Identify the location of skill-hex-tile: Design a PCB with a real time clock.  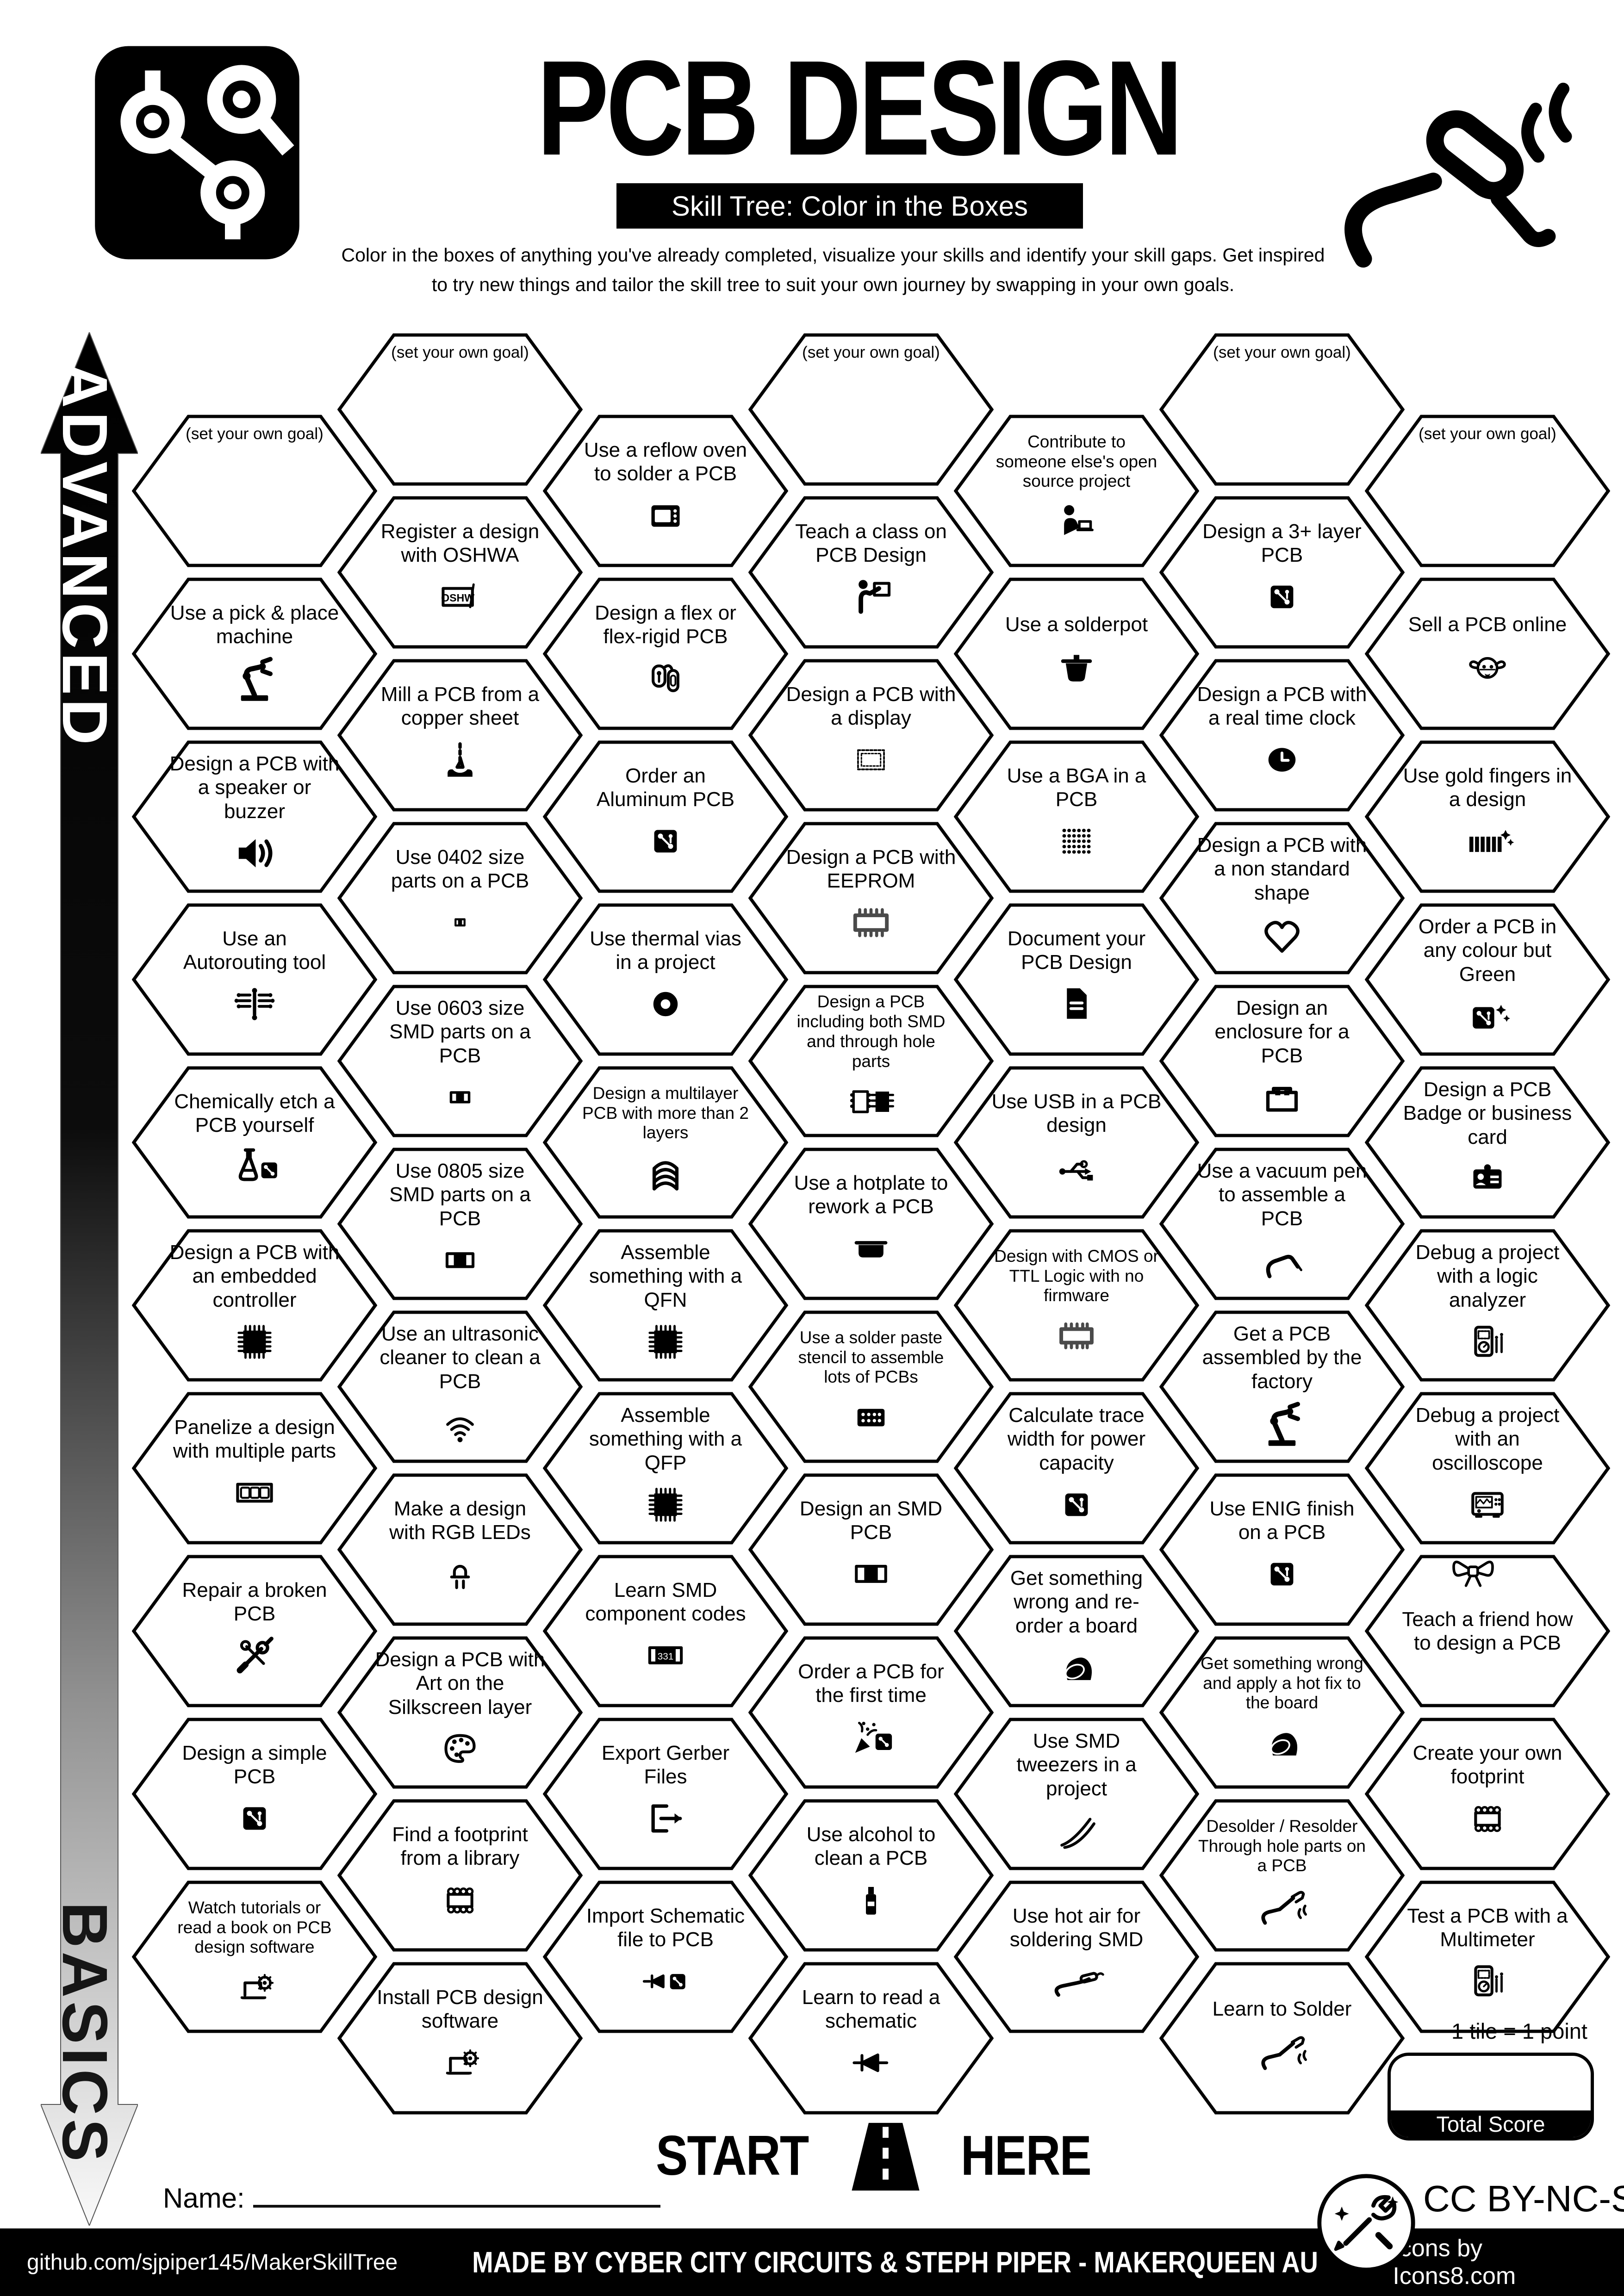
(1282, 735).